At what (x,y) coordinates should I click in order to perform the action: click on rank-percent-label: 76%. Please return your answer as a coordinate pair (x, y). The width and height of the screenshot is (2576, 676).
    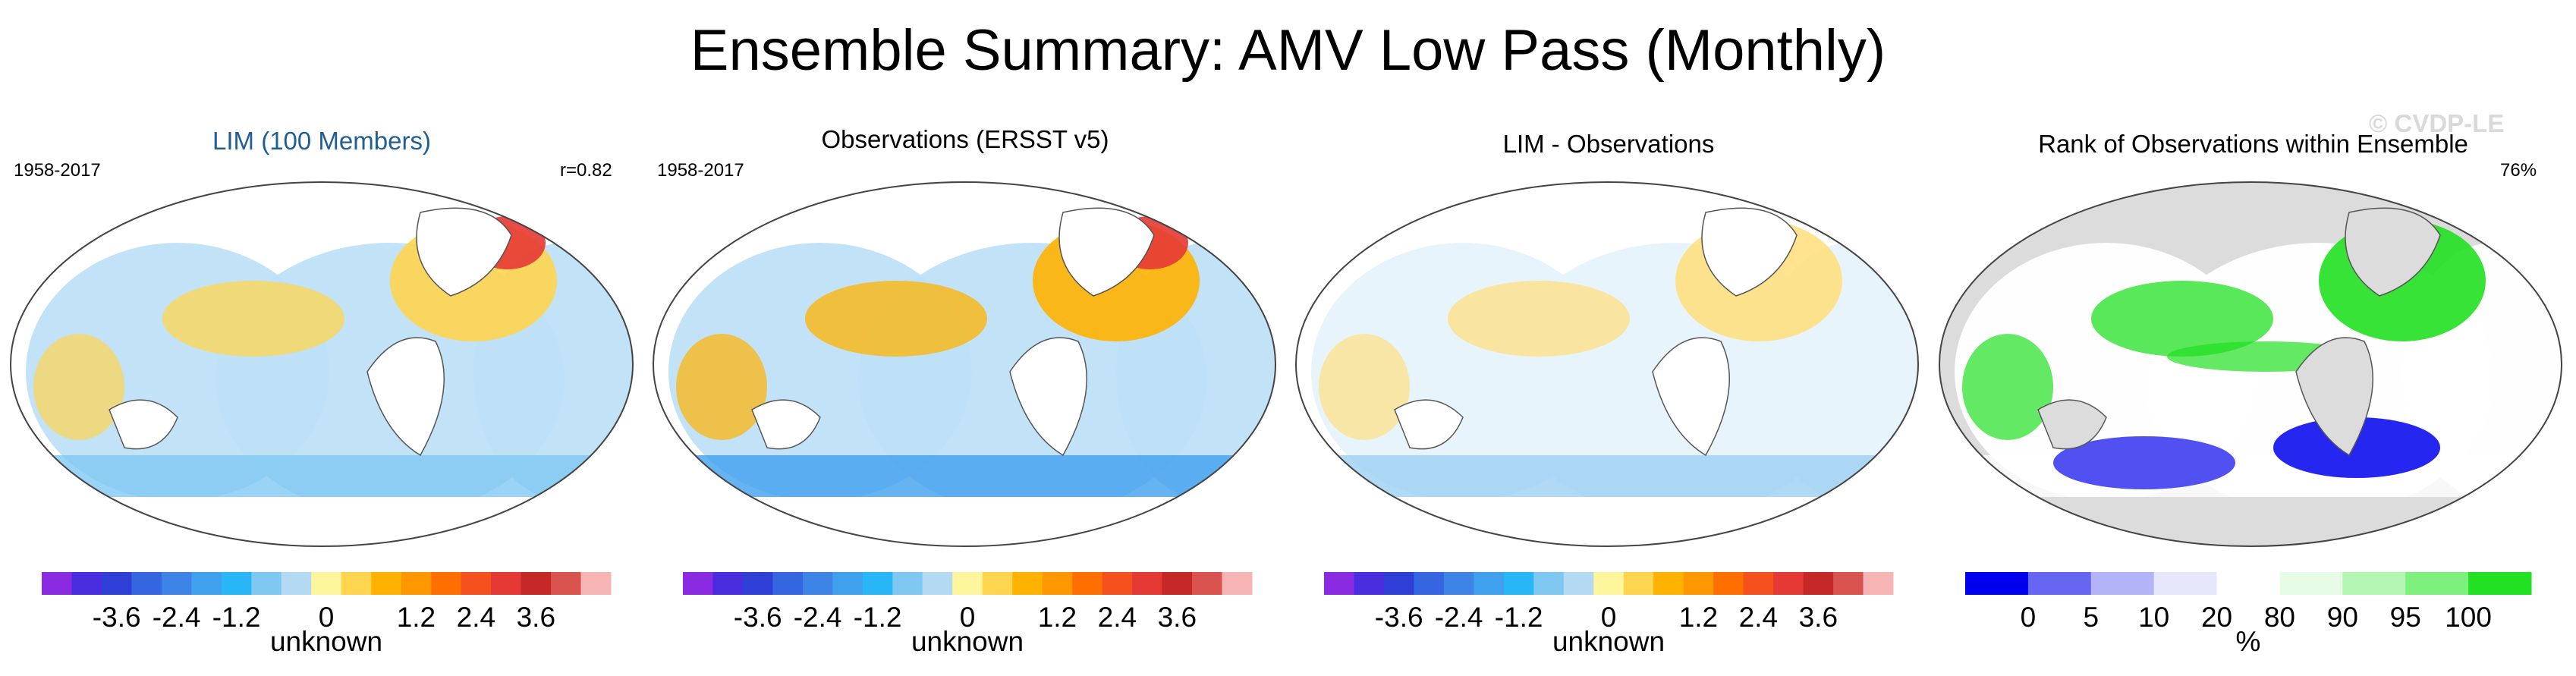
    Looking at the image, I should click on (2518, 170).